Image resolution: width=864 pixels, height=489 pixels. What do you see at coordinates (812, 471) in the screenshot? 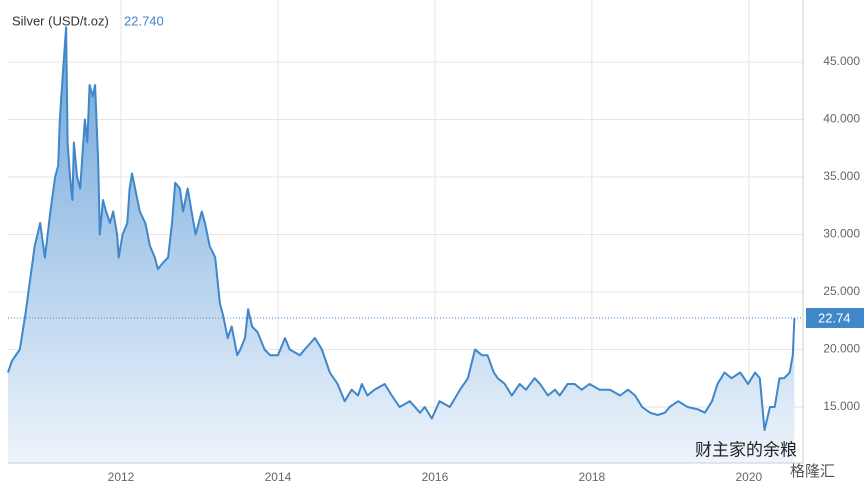
I see `watermark-brand: 格隆汇` at bounding box center [812, 471].